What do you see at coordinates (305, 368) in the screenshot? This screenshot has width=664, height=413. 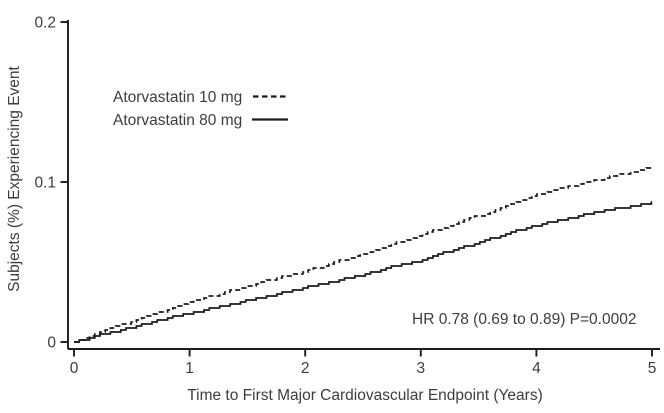 I see `x-tick-label: 2` at bounding box center [305, 368].